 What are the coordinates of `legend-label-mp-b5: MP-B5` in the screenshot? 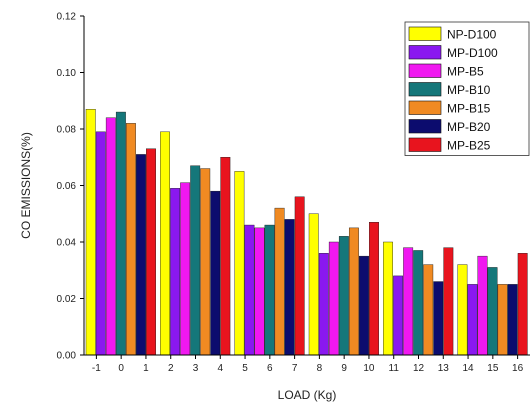 It's located at (465, 72).